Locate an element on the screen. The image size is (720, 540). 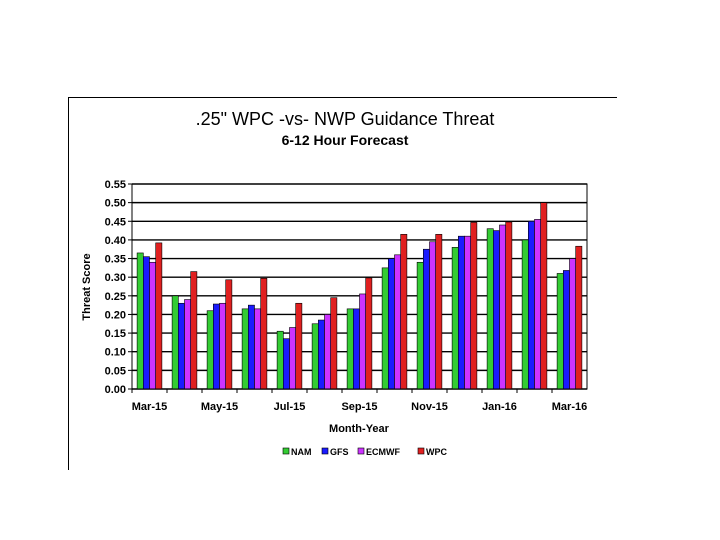
frame-top-border is located at coordinates (342, 97).